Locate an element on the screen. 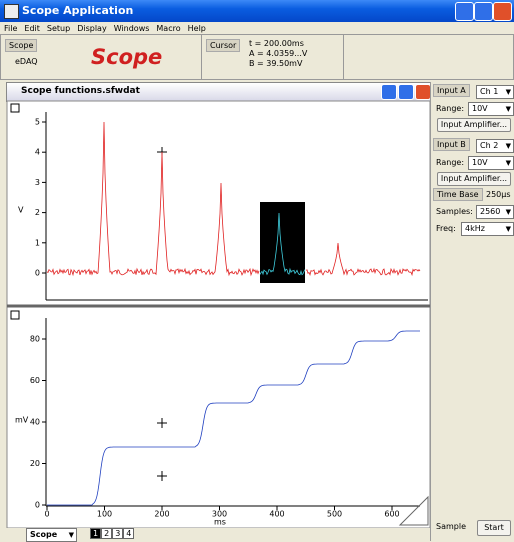  tab: 2 is located at coordinates (107, 533).